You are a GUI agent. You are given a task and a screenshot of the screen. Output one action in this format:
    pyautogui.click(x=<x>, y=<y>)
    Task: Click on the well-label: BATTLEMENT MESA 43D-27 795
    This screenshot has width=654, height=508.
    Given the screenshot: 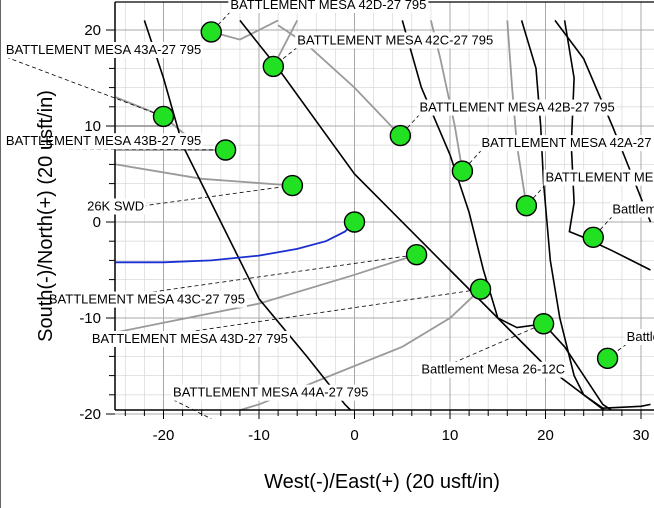 What is the action you would take?
    pyautogui.click(x=189, y=338)
    